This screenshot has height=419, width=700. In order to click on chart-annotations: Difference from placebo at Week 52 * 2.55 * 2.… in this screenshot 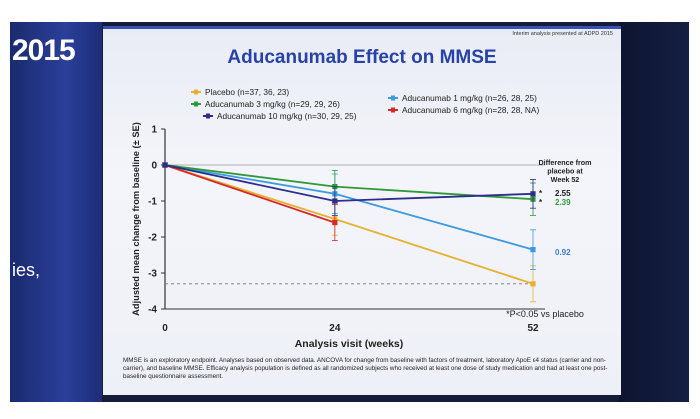, I will do `click(548, 238)`.